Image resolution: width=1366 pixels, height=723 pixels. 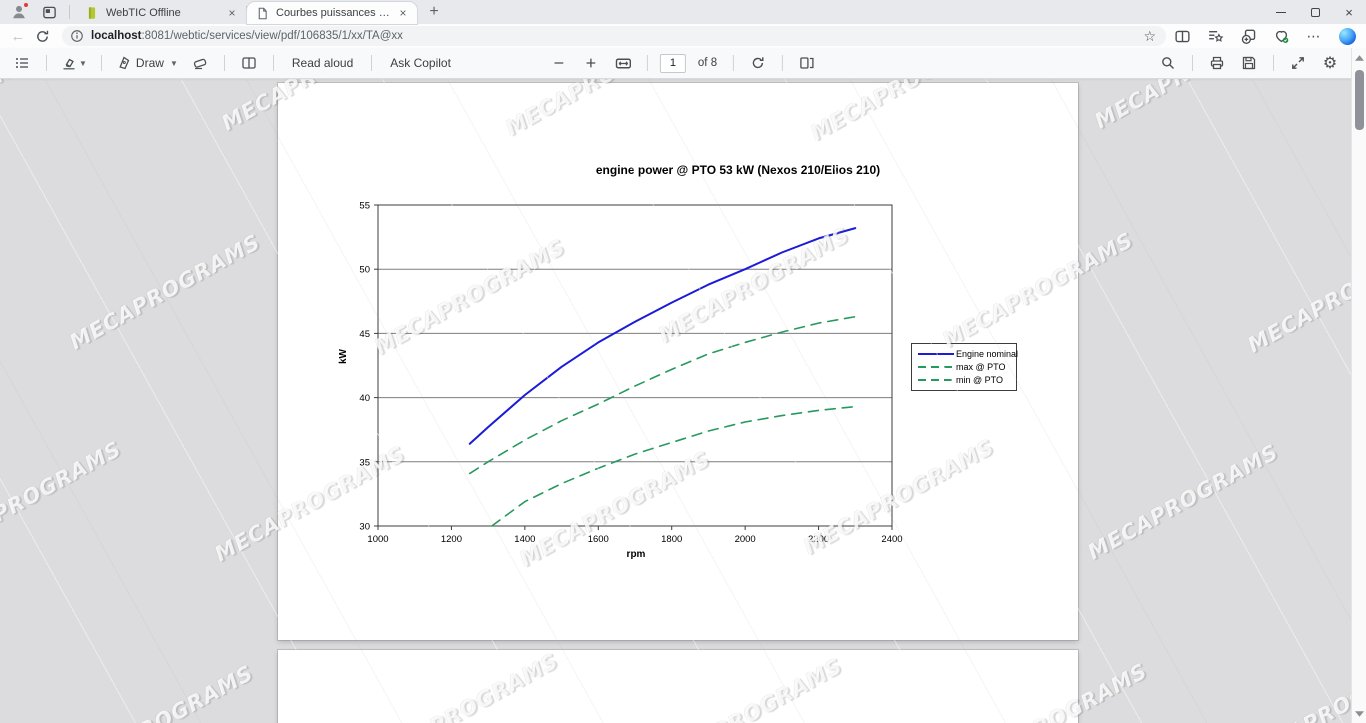 What do you see at coordinates (758, 63) in the screenshot?
I see `rotate-button` at bounding box center [758, 63].